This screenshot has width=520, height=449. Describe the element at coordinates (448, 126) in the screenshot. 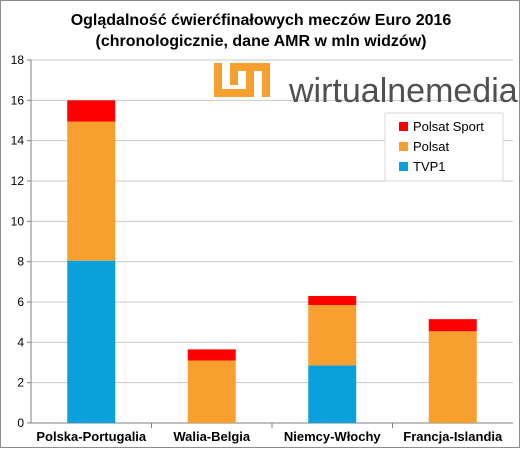

I see `legend-label: Polsat Sport` at that location.